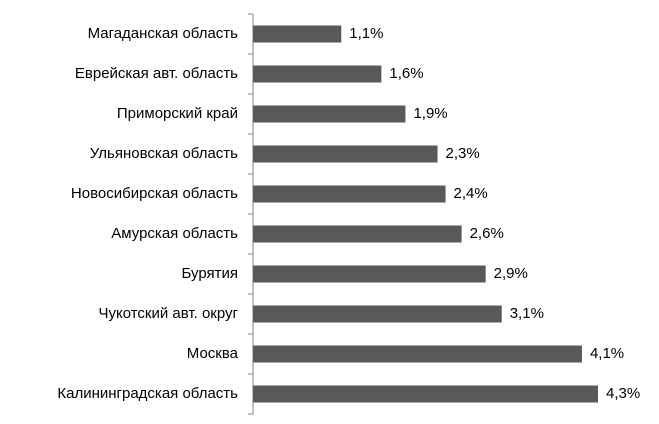  What do you see at coordinates (511, 273) in the screenshot?
I see `value-label: 2,9%` at bounding box center [511, 273].